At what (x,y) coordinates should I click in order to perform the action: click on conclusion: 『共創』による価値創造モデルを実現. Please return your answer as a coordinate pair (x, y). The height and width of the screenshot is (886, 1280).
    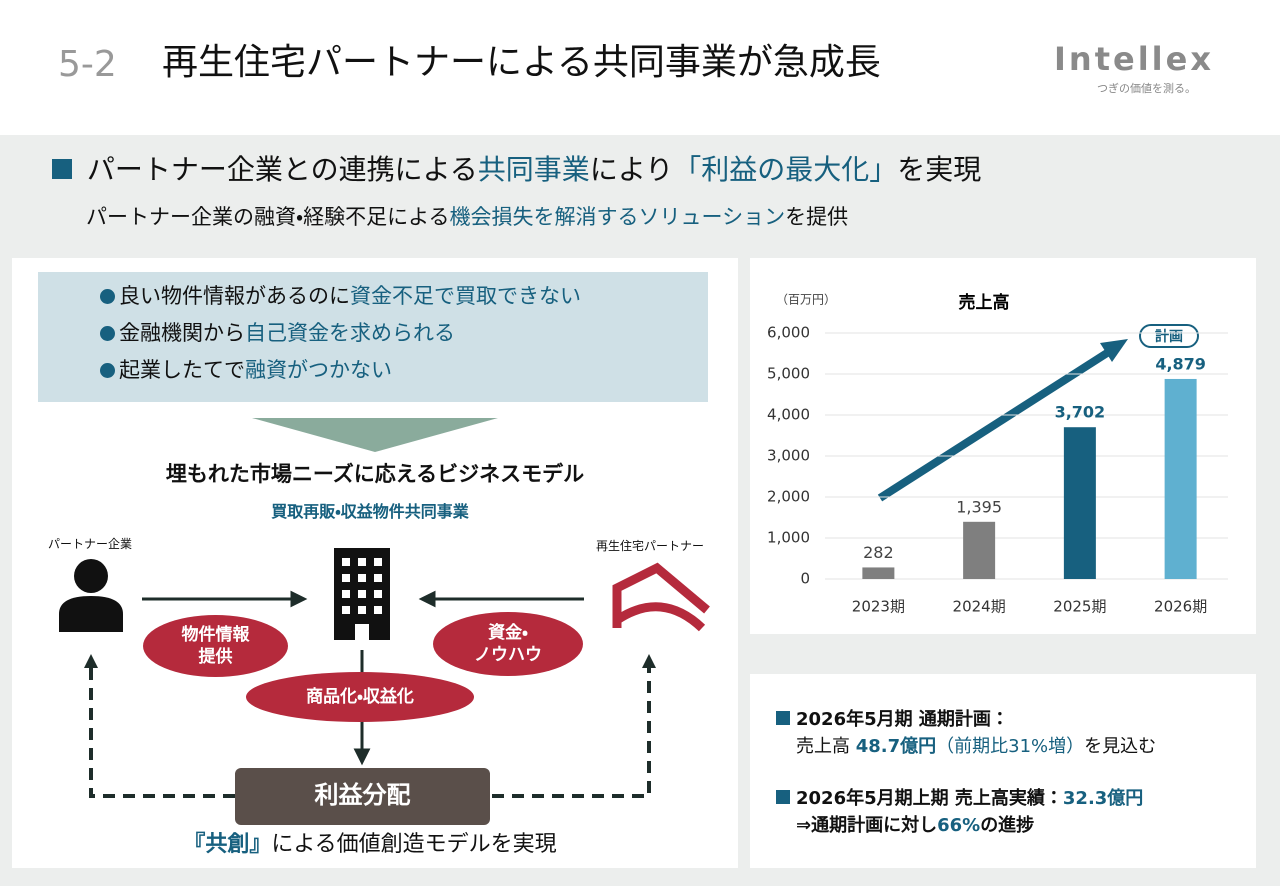
    Looking at the image, I should click on (370, 845).